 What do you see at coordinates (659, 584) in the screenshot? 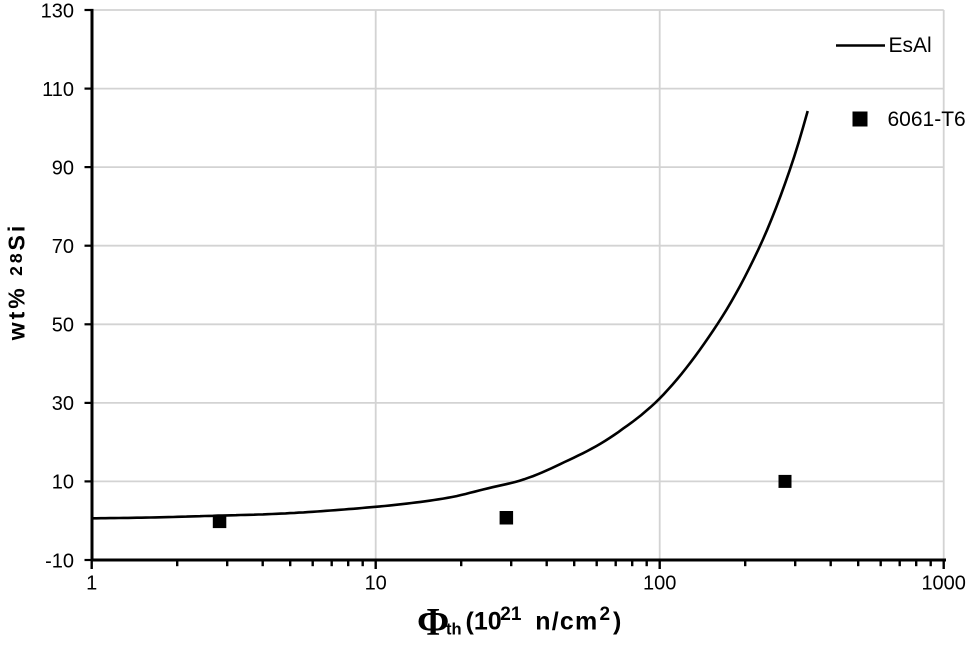
I see `svg-text: 100` at bounding box center [659, 584].